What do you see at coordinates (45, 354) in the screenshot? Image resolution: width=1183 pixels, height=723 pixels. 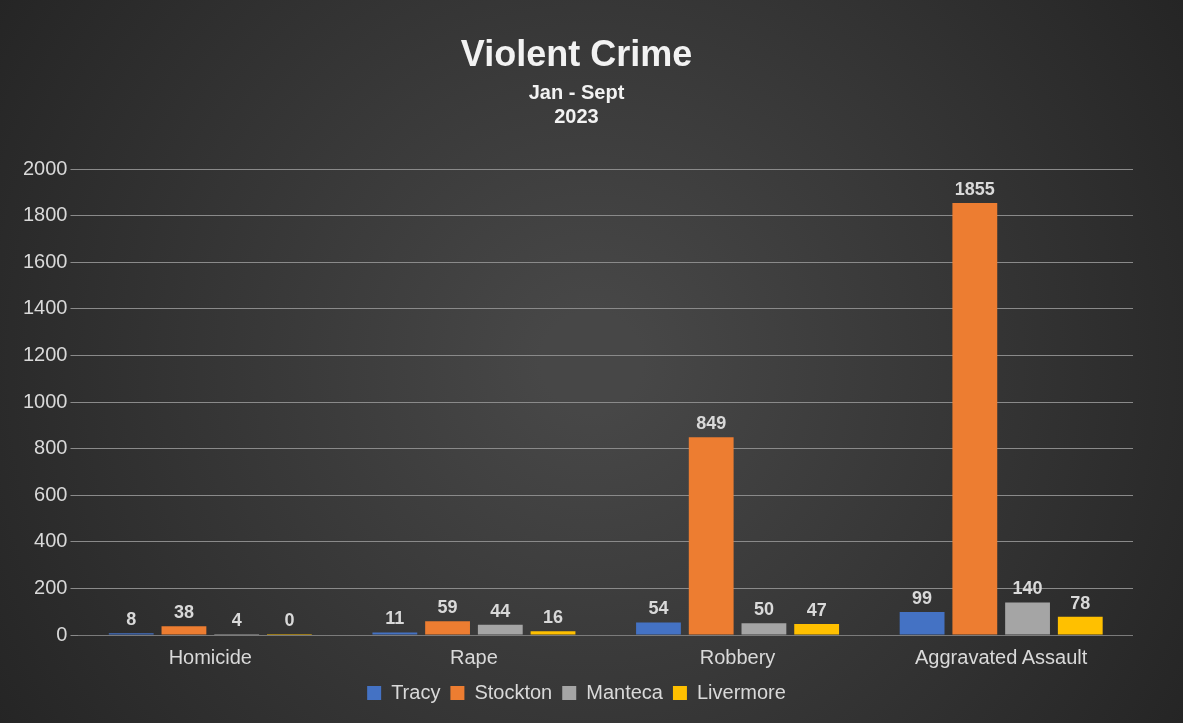 I see `y-tick-label: 1200` at bounding box center [45, 354].